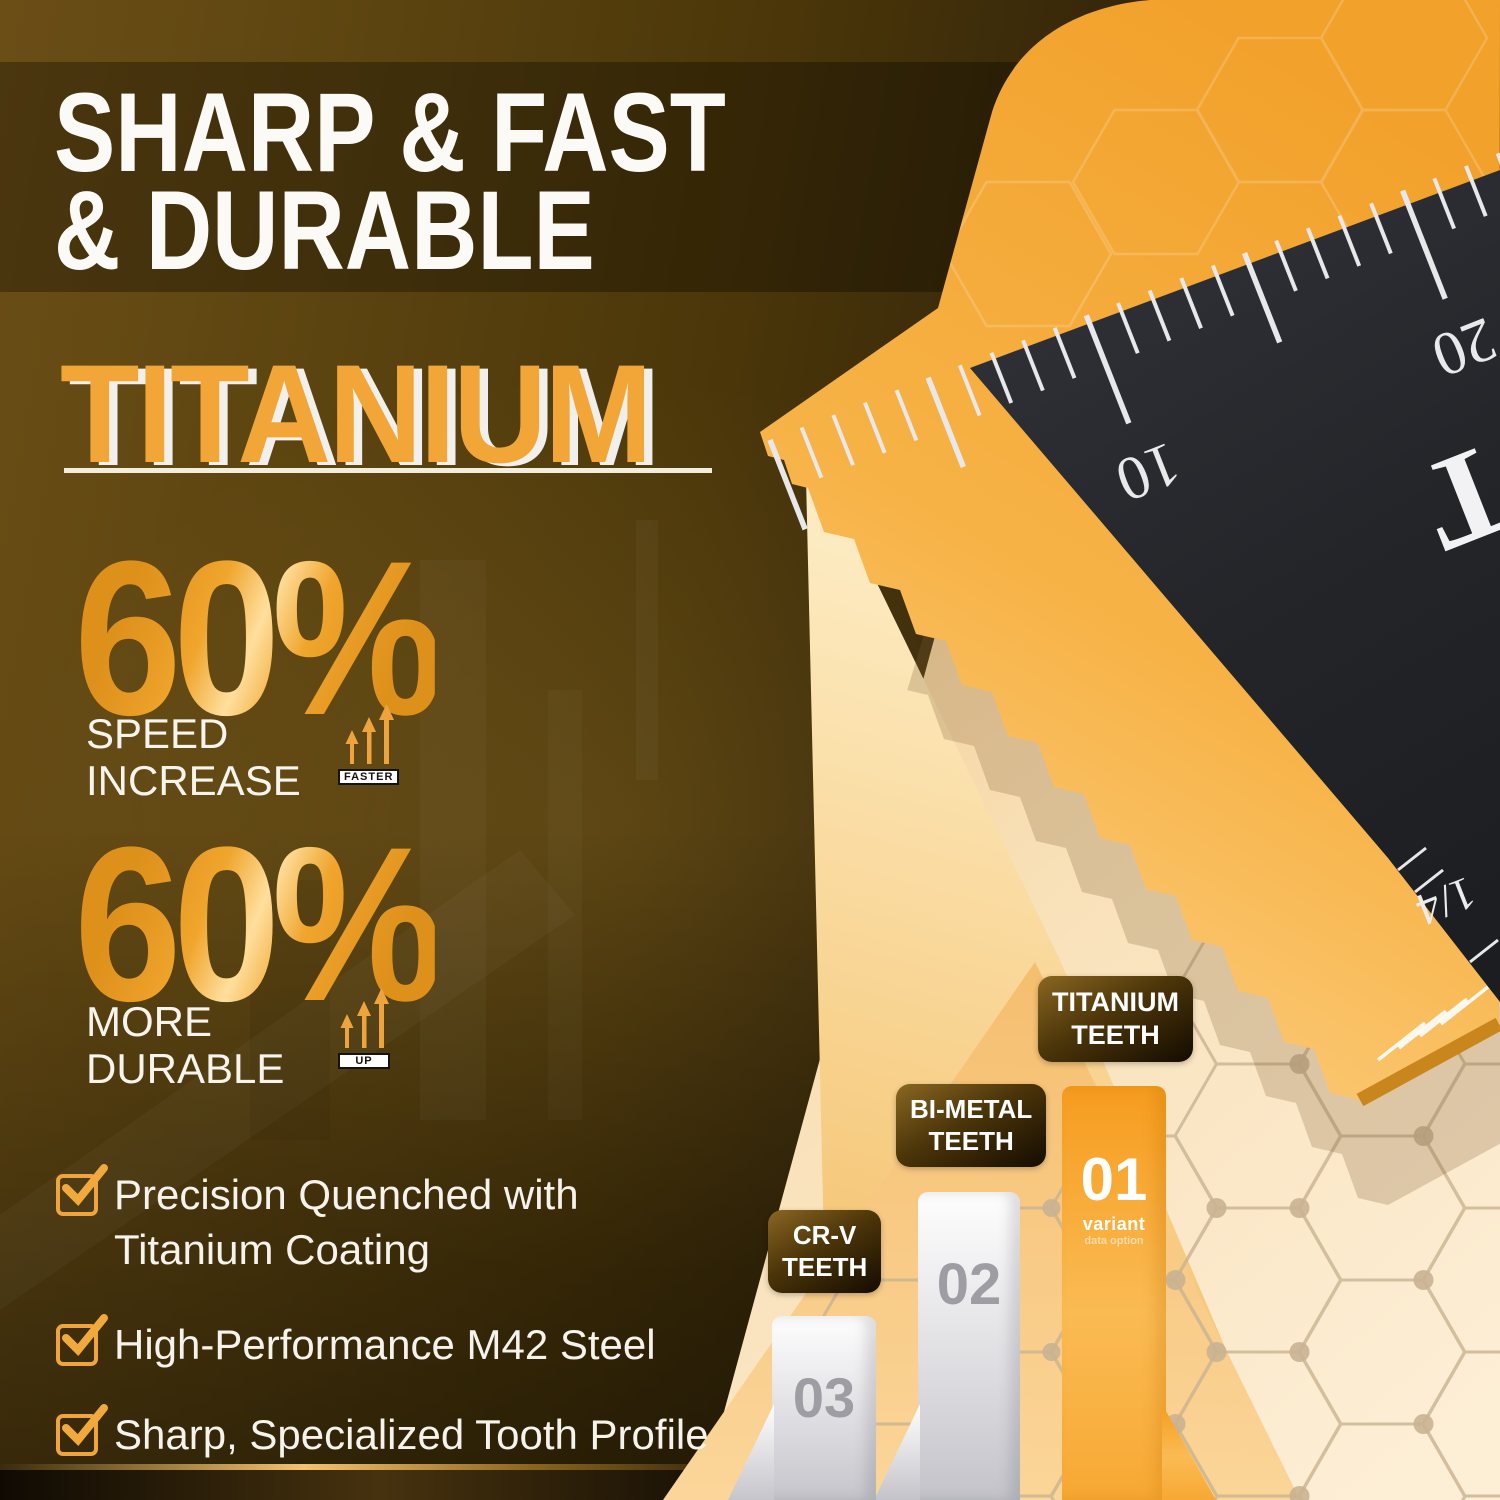 The image size is (1500, 1500). I want to click on feature-item-steel: High-Performance M42 Steel, so click(356, 1343).